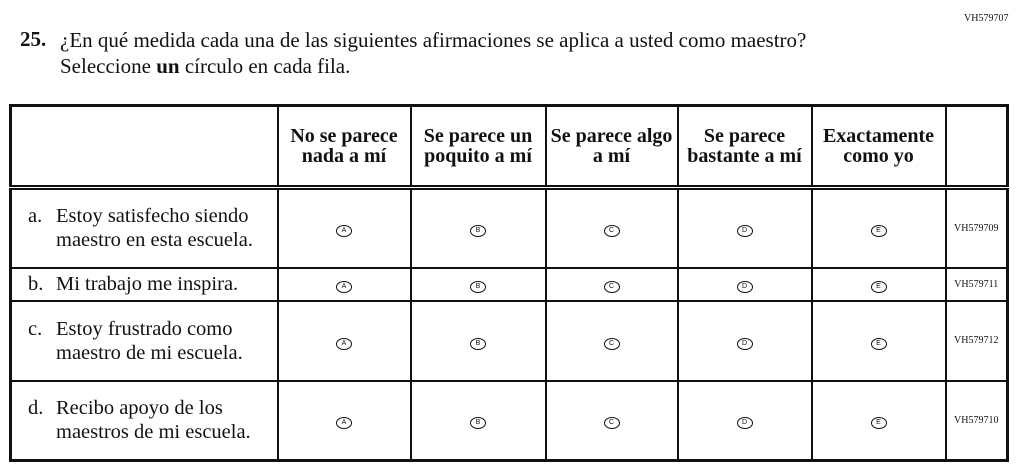 This screenshot has width=1022, height=470. Describe the element at coordinates (35, 216) in the screenshot. I see `statement-label: a.` at that location.